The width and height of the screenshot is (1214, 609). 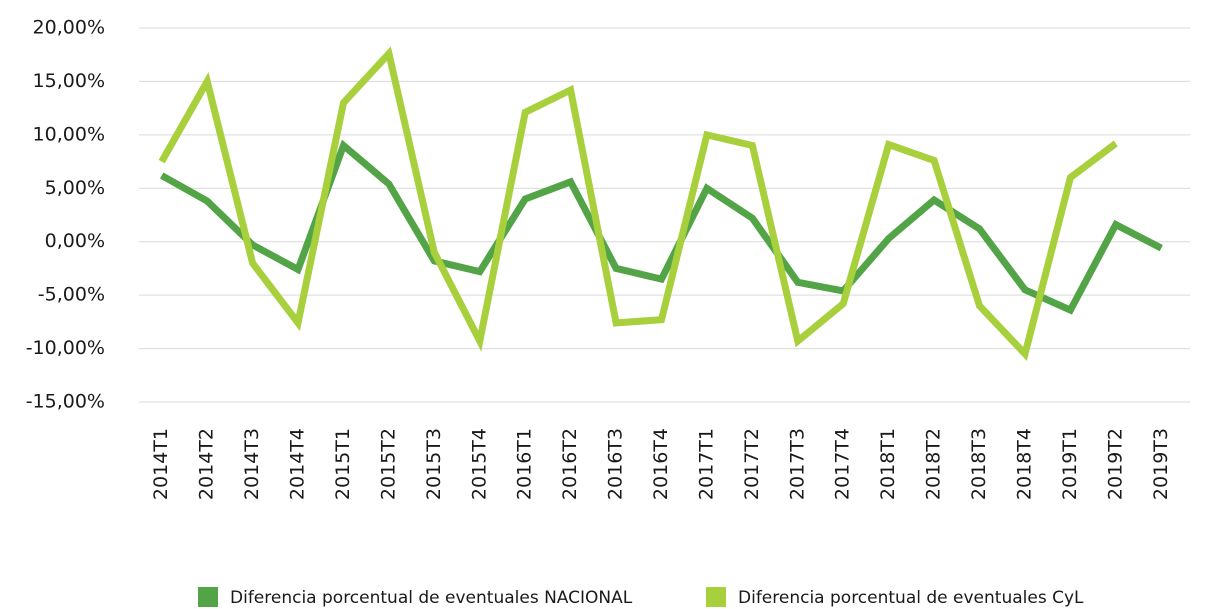 I want to click on x-tick-label: 2018T4, so click(x=1024, y=464).